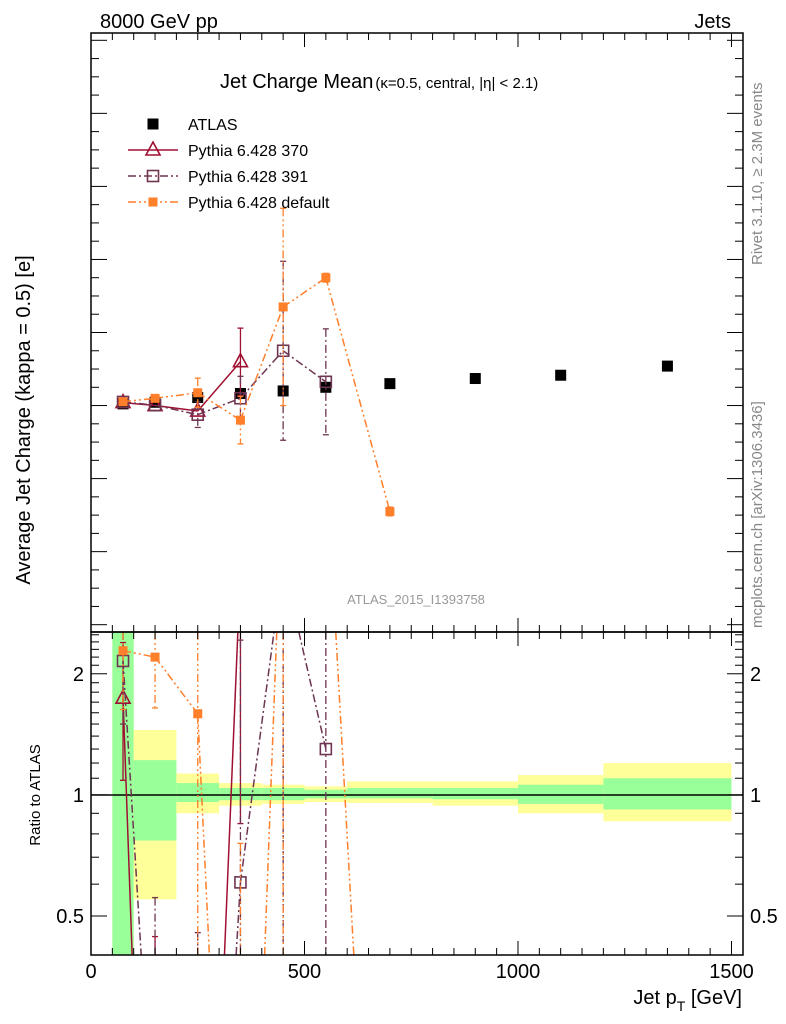  Describe the element at coordinates (731, 972) in the screenshot. I see `x-tick-label: 1500` at that location.